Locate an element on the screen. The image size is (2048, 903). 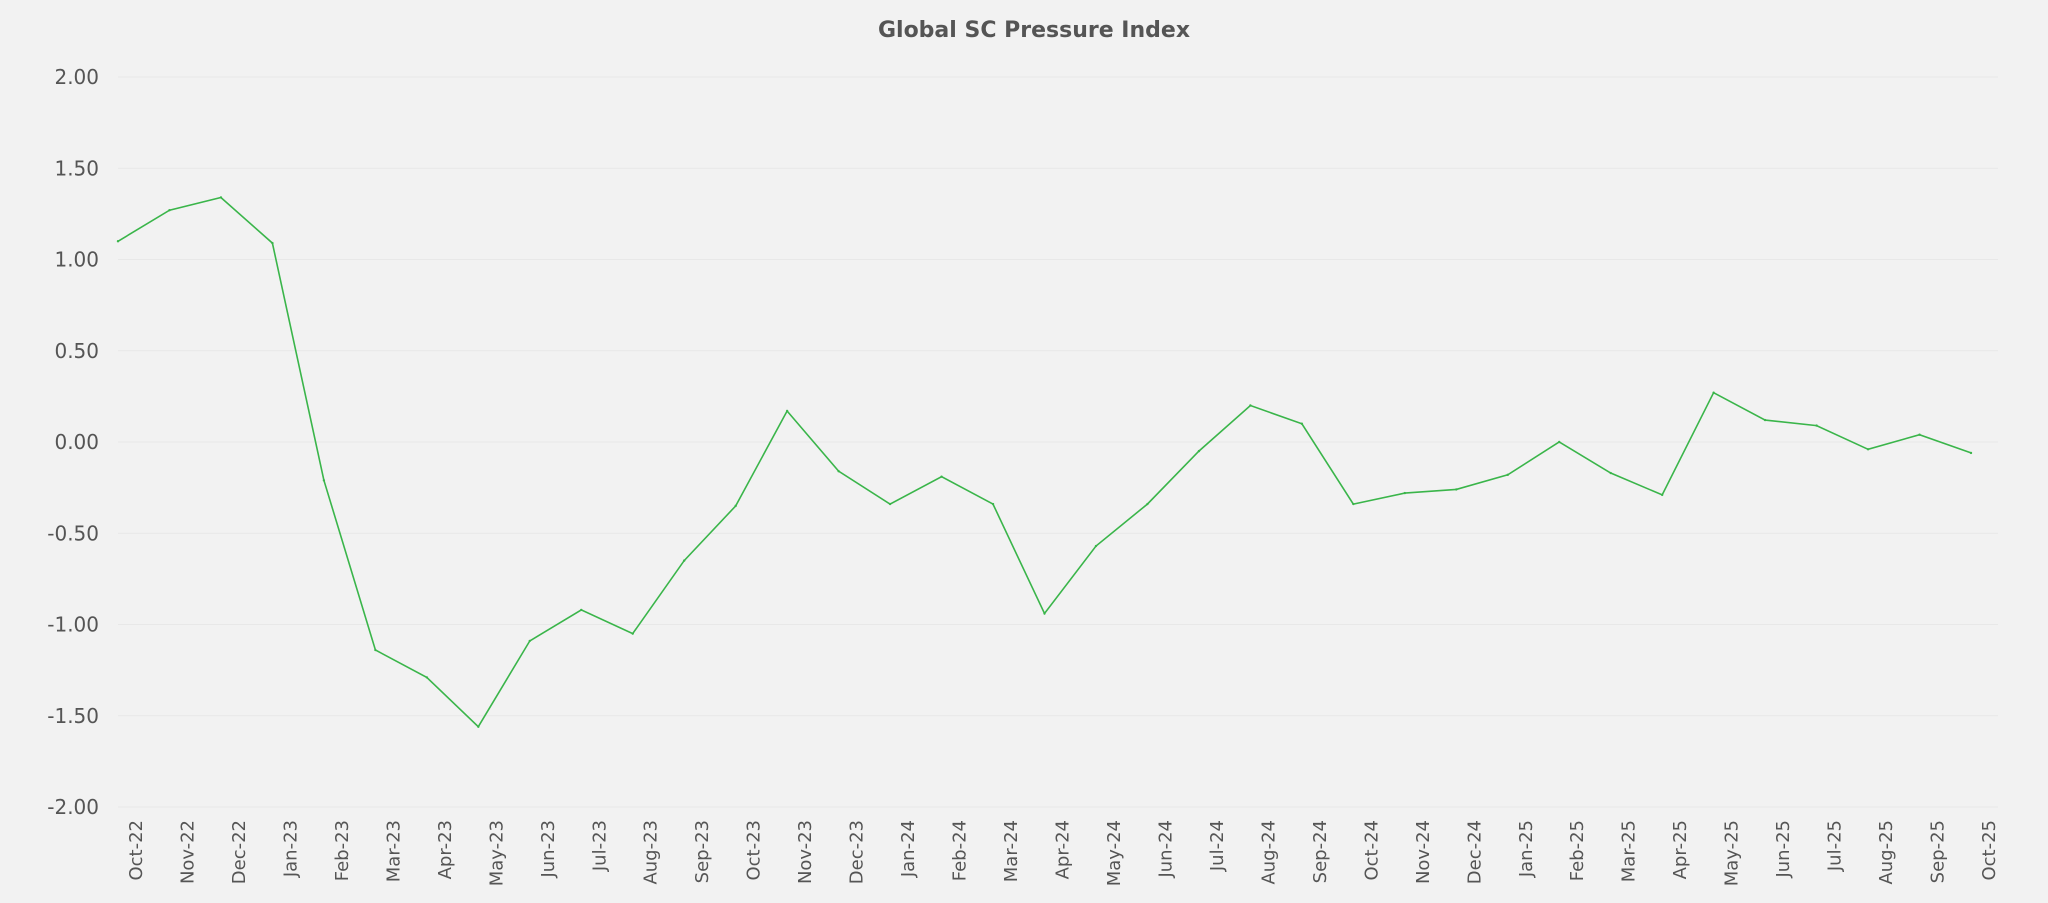
x-tick-label: Feb-23 is located at coordinates (342, 850).